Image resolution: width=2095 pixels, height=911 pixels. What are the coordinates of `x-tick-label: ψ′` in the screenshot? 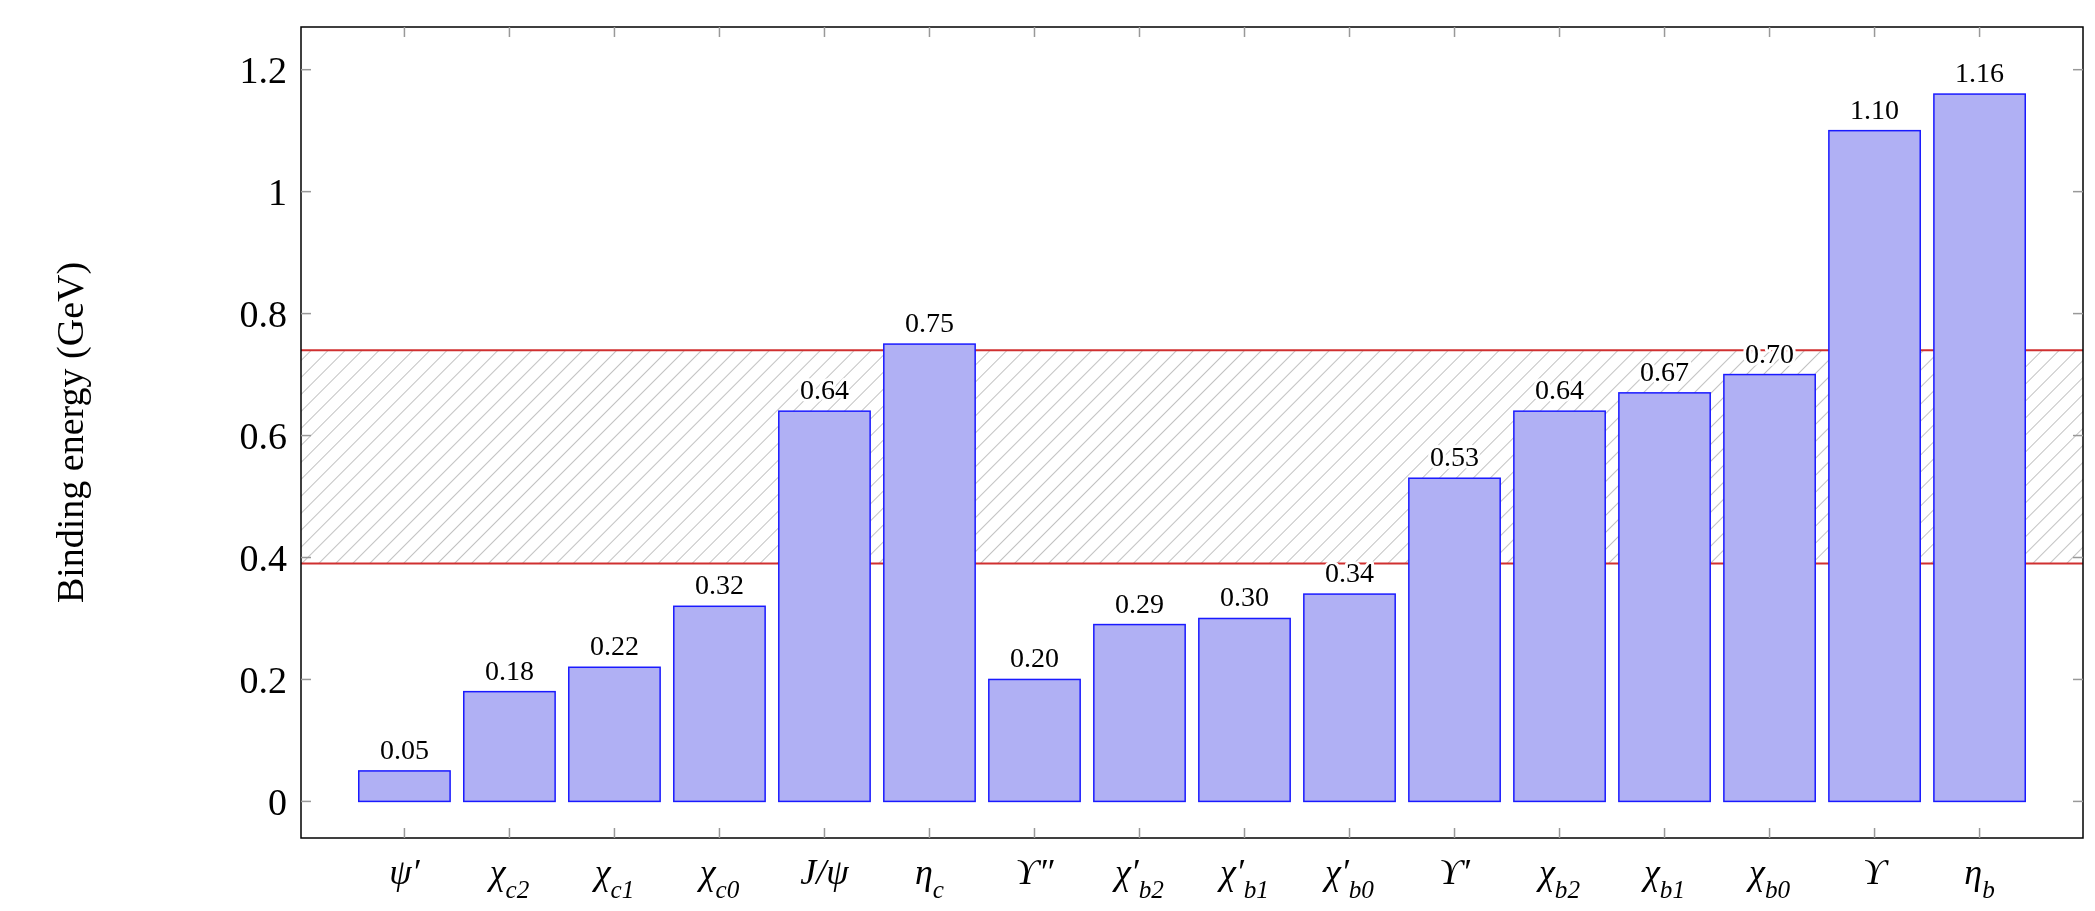 It's located at (405, 872).